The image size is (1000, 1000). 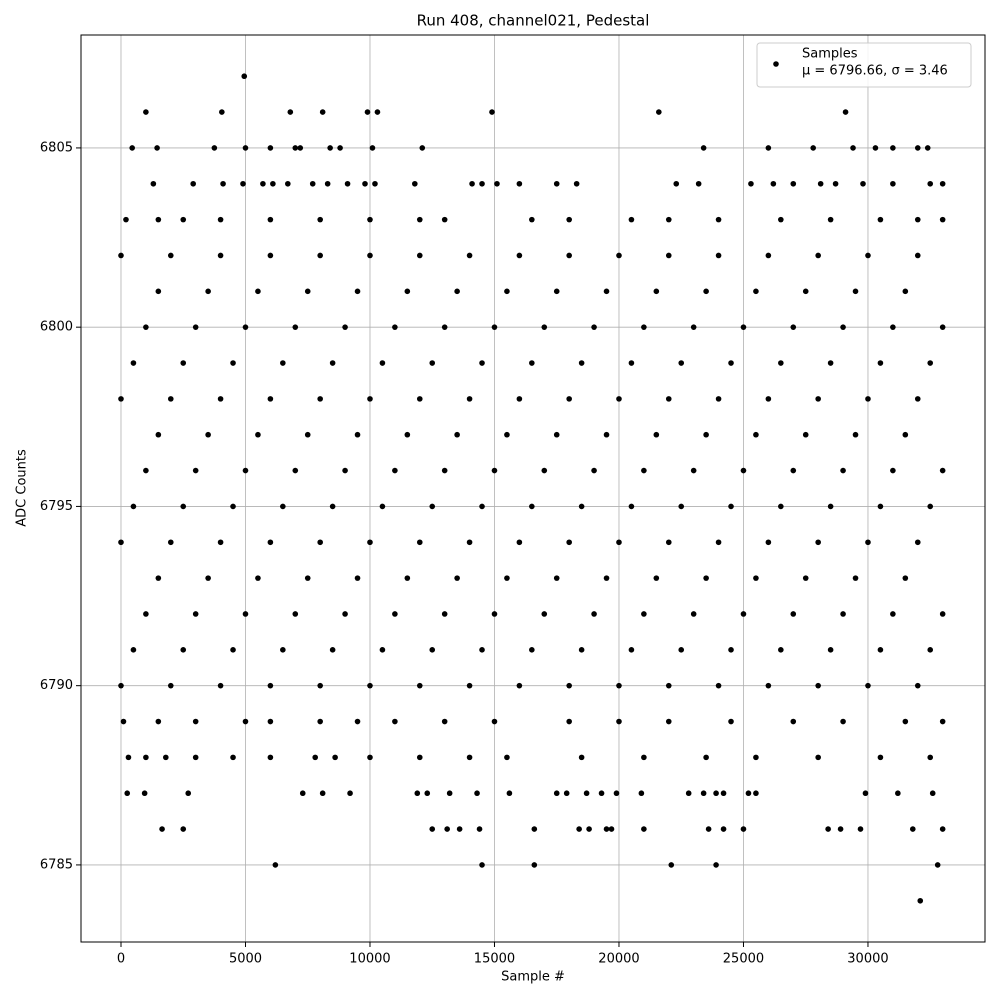 What do you see at coordinates (867, 959) in the screenshot?
I see `x-tick-label: 30000` at bounding box center [867, 959].